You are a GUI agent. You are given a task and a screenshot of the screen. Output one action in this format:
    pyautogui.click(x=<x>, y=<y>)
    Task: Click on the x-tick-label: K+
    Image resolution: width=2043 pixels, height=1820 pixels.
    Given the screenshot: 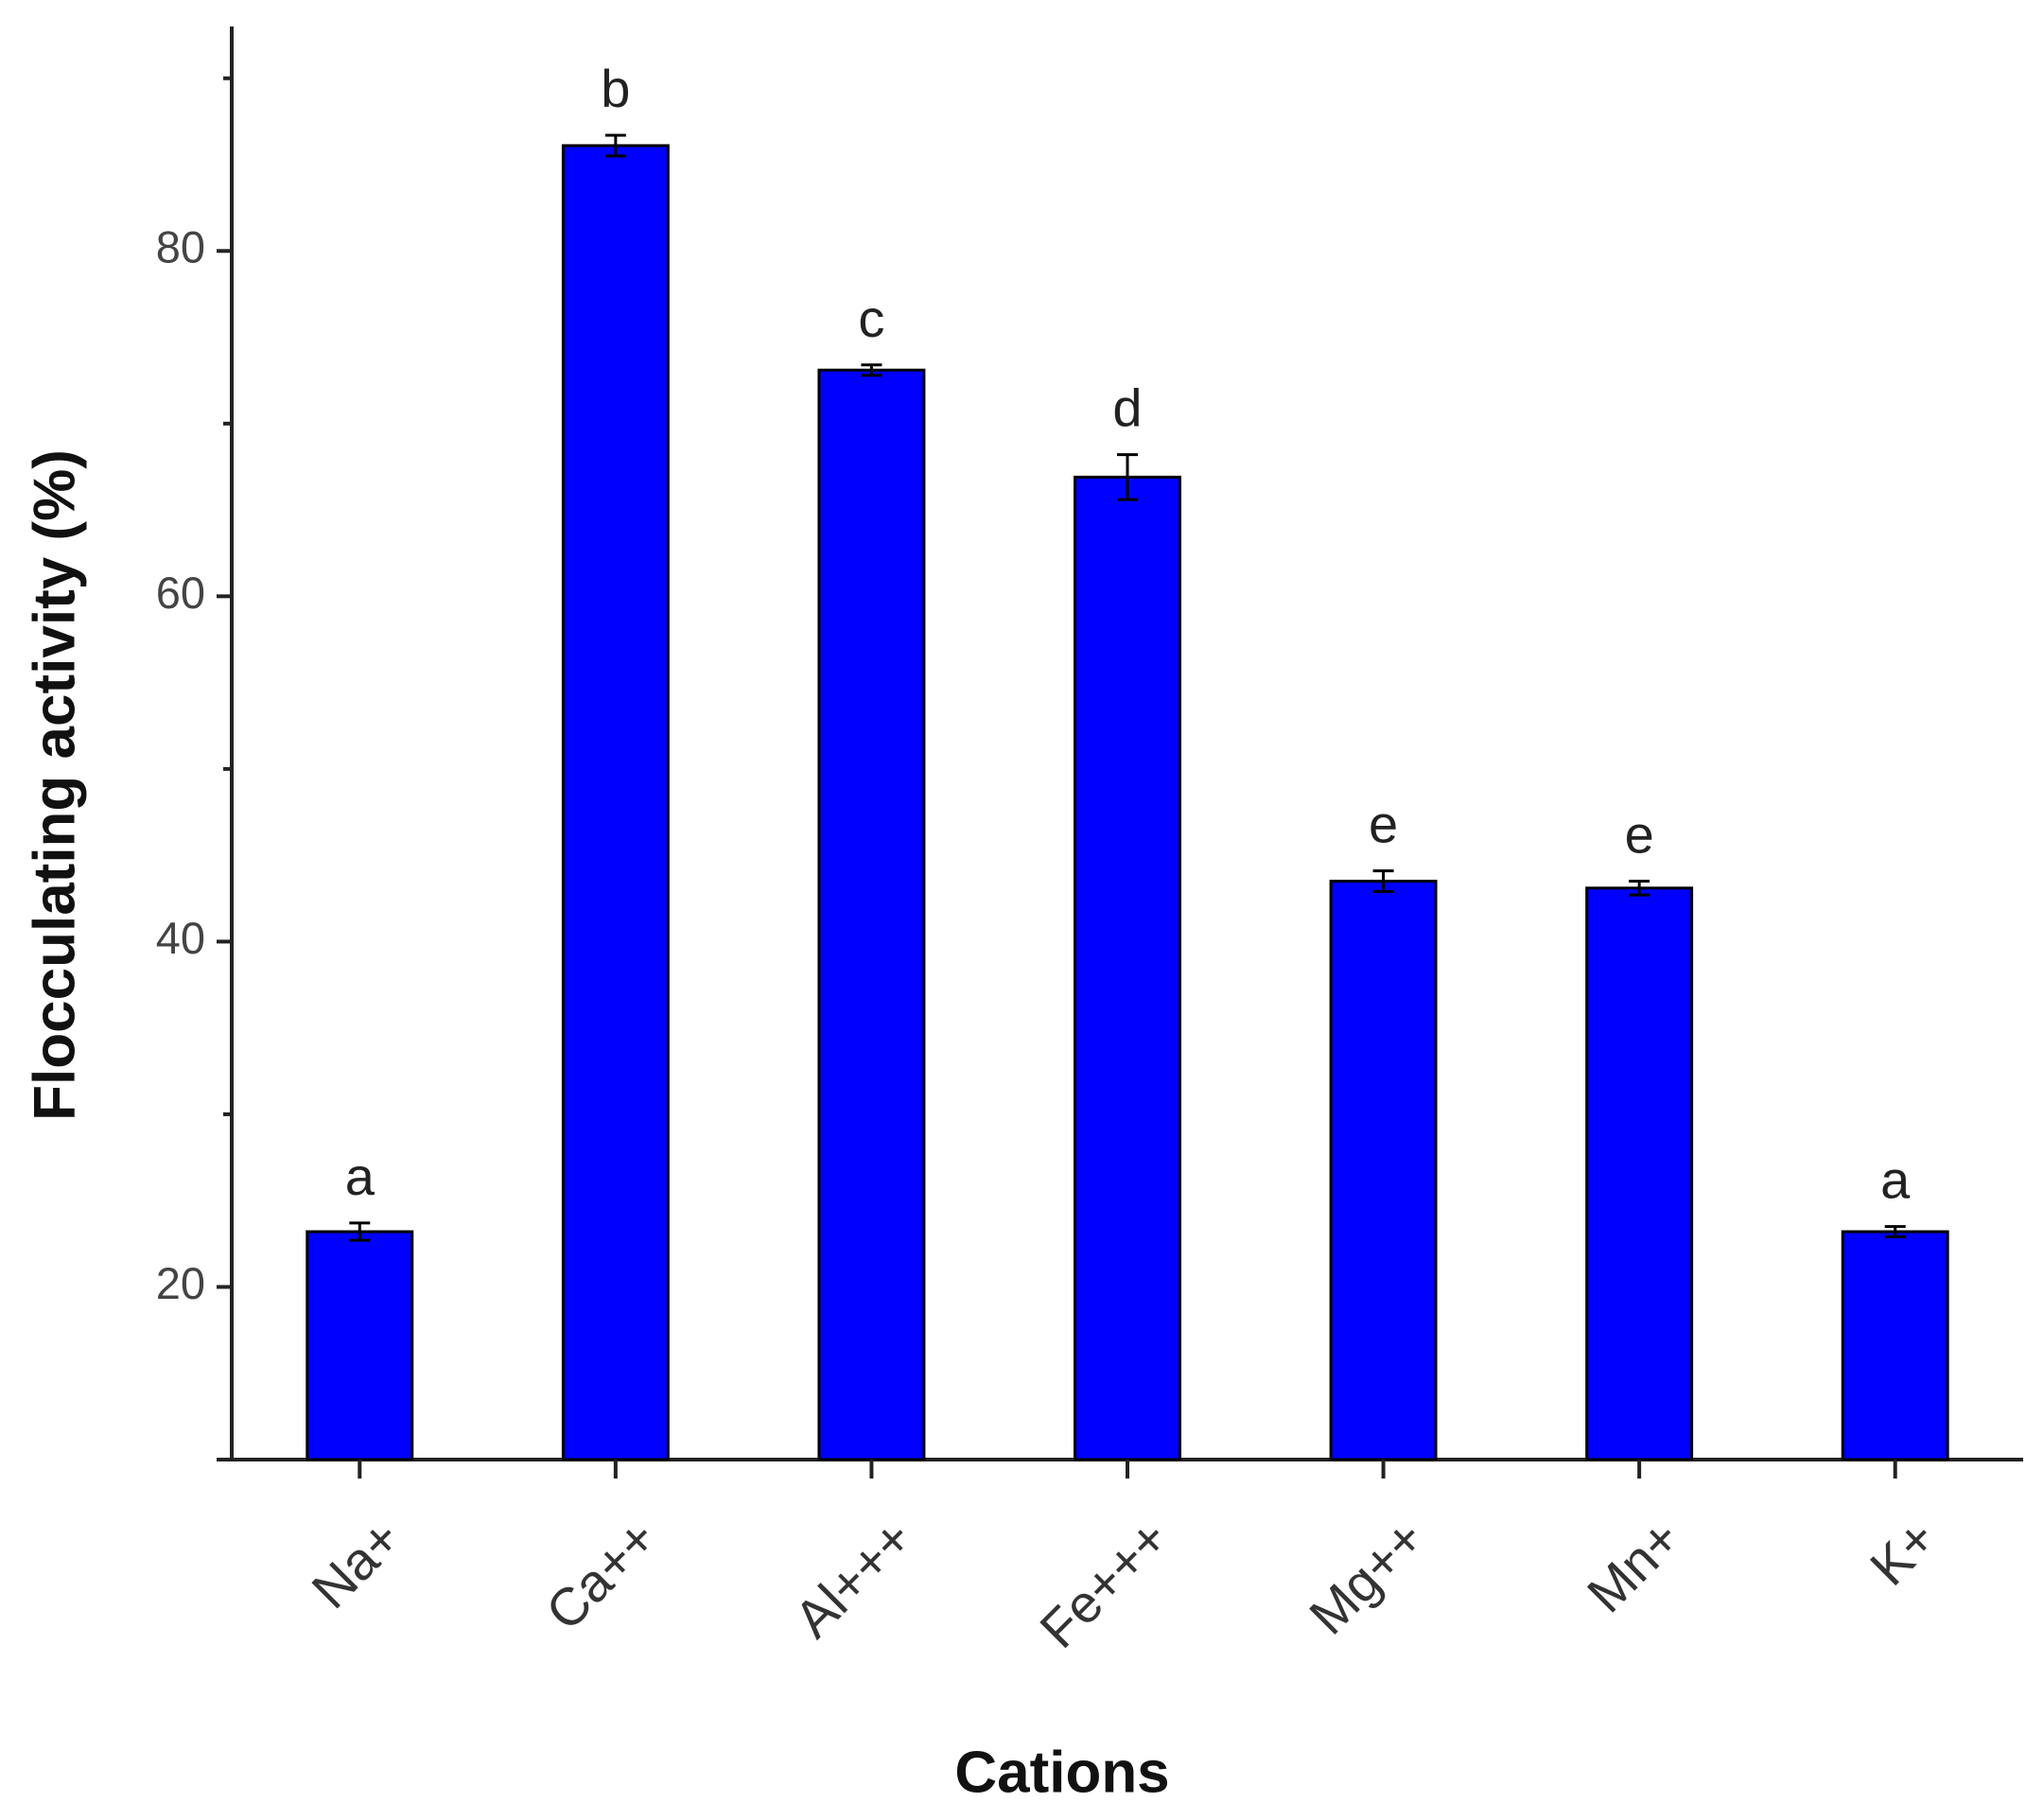 What is the action you would take?
    pyautogui.click(x=1903, y=1552)
    